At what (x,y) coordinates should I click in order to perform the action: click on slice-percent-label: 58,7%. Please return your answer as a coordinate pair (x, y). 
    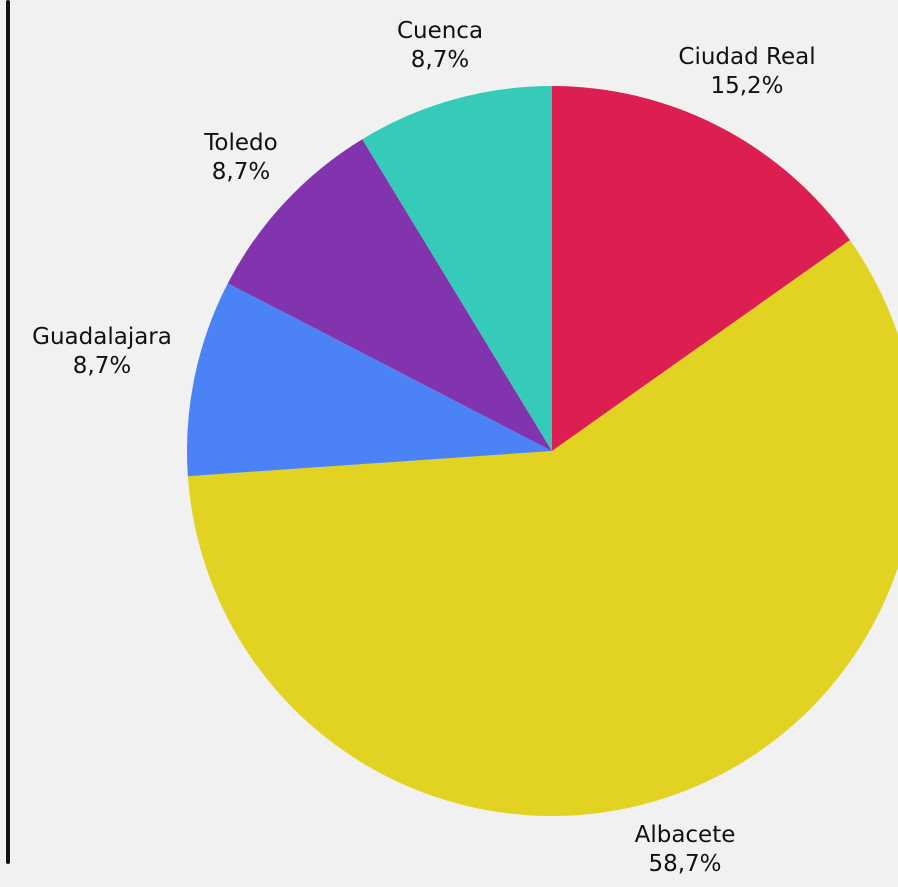
    Looking at the image, I should click on (684, 864).